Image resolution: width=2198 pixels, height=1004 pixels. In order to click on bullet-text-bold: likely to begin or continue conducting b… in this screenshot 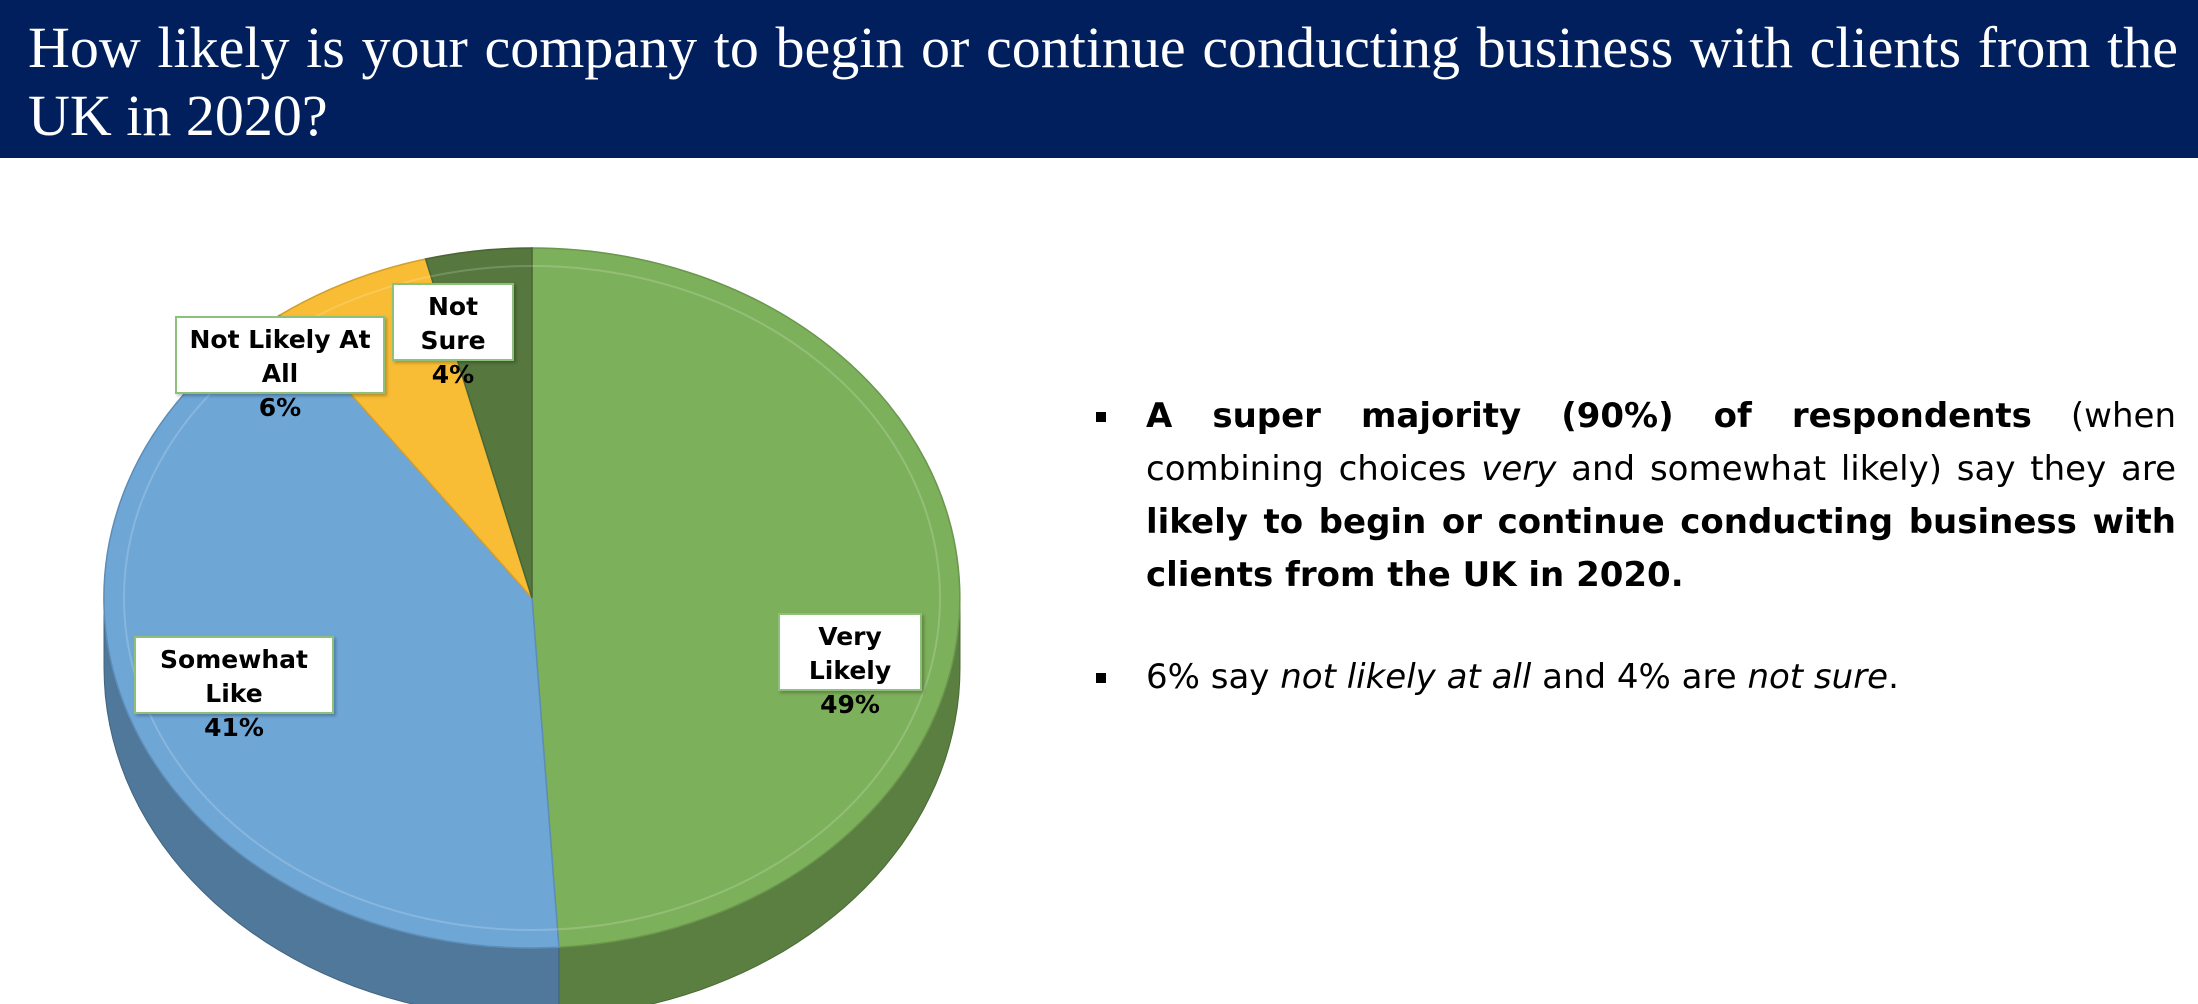, I will do `click(1661, 548)`.